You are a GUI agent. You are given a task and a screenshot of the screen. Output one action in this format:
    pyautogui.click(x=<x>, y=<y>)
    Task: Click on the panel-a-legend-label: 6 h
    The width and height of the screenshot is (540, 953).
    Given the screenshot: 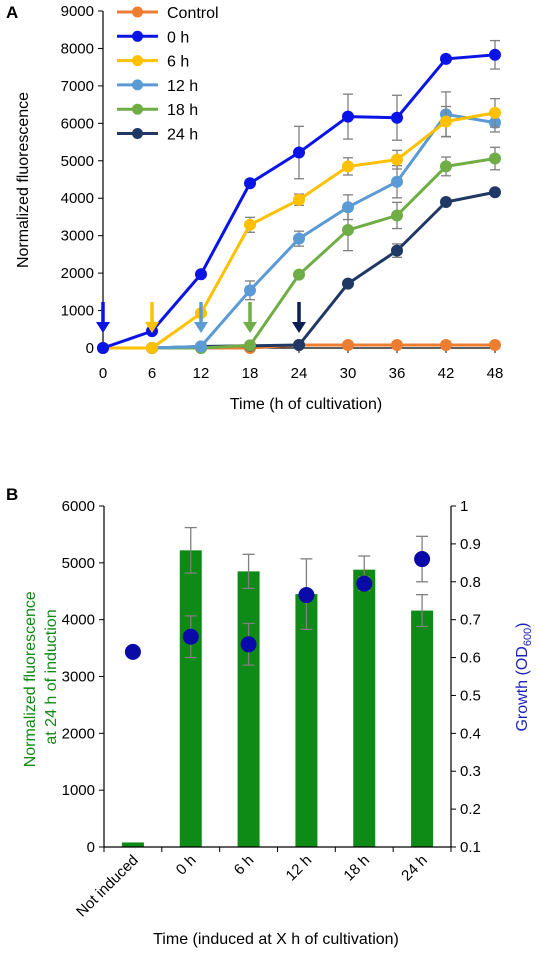 What is the action you would take?
    pyautogui.click(x=178, y=62)
    